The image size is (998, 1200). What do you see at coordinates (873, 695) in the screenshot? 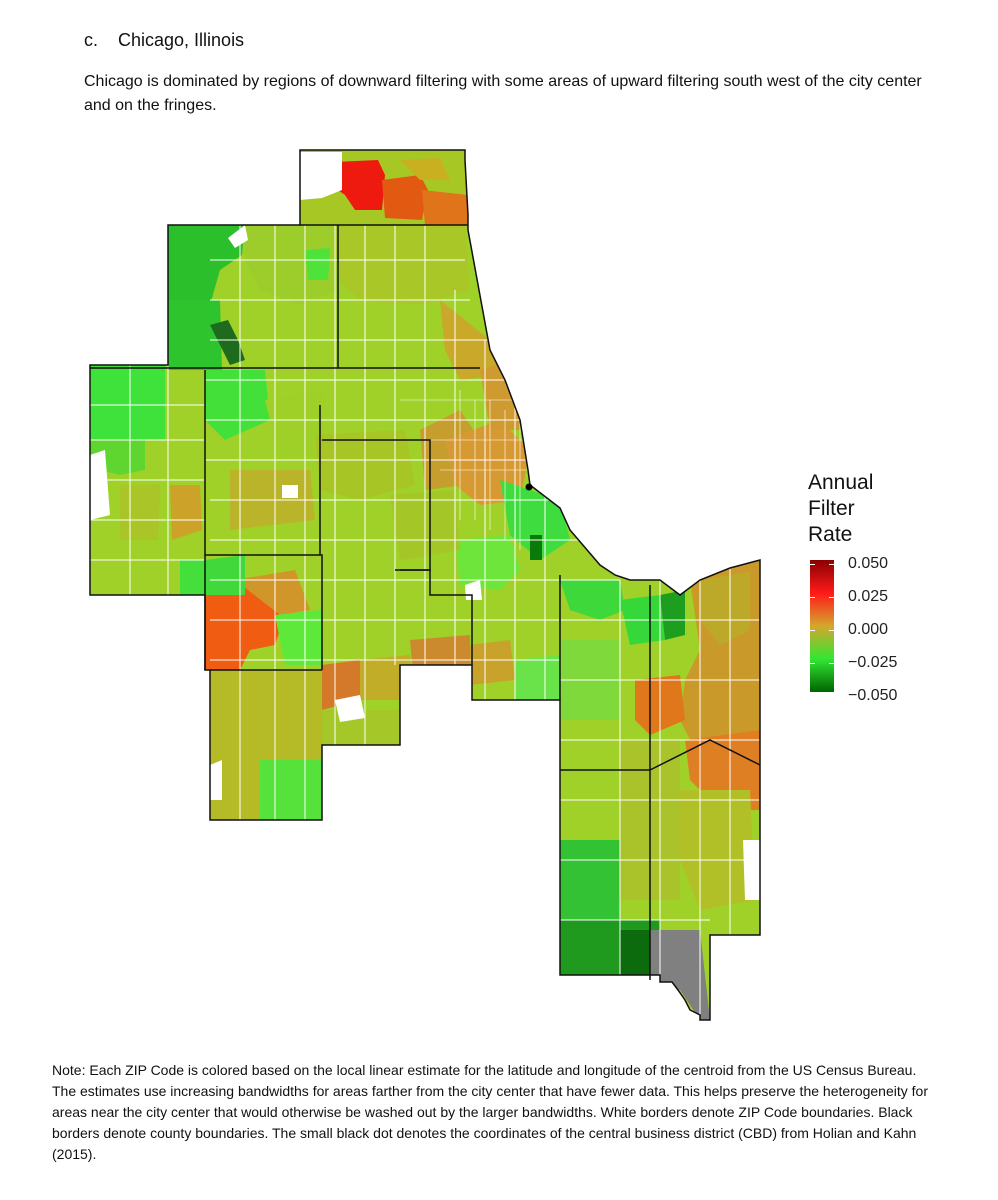
I see `legend-tick-label: −0.050` at bounding box center [873, 695].